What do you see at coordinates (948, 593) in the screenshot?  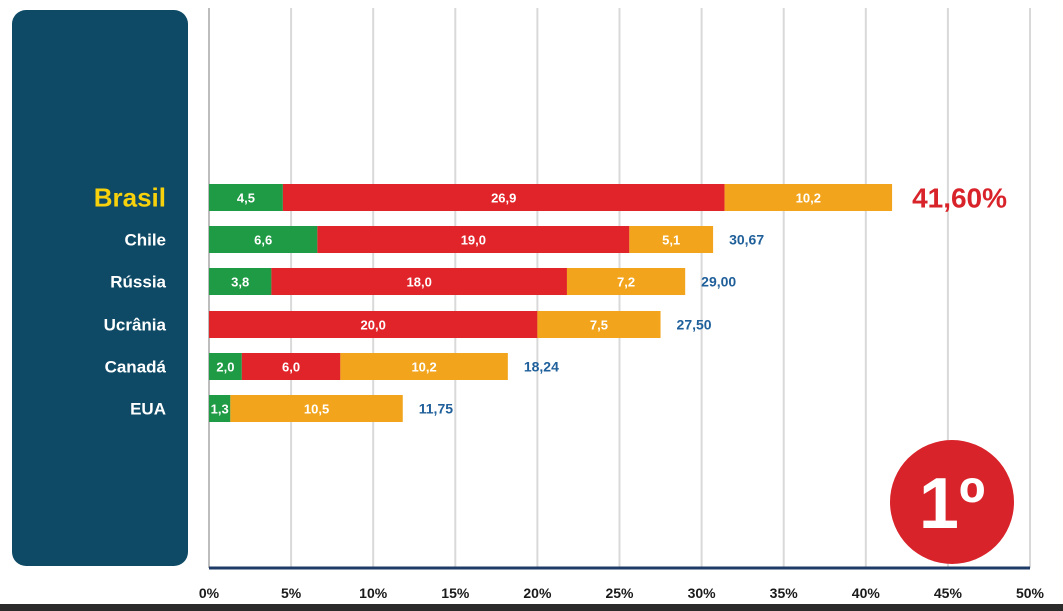 I see `x-tick-label: 45%` at bounding box center [948, 593].